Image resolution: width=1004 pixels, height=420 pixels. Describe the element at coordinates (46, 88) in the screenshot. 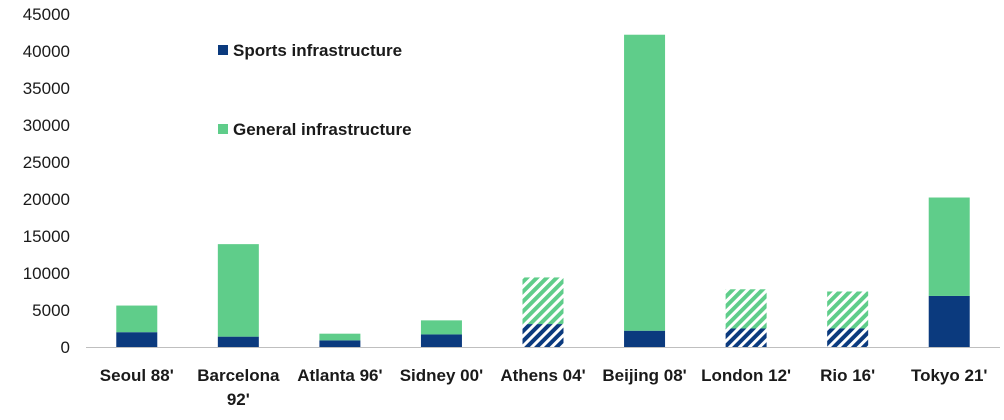

I see `y-tick-label: 35000` at that location.